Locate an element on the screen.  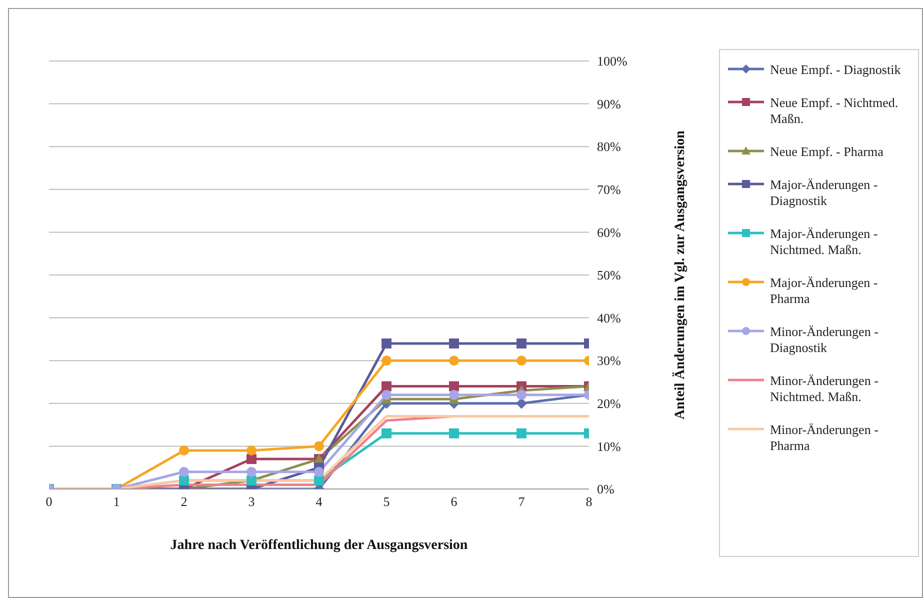
y-tick-label: 90% is located at coordinates (609, 104).